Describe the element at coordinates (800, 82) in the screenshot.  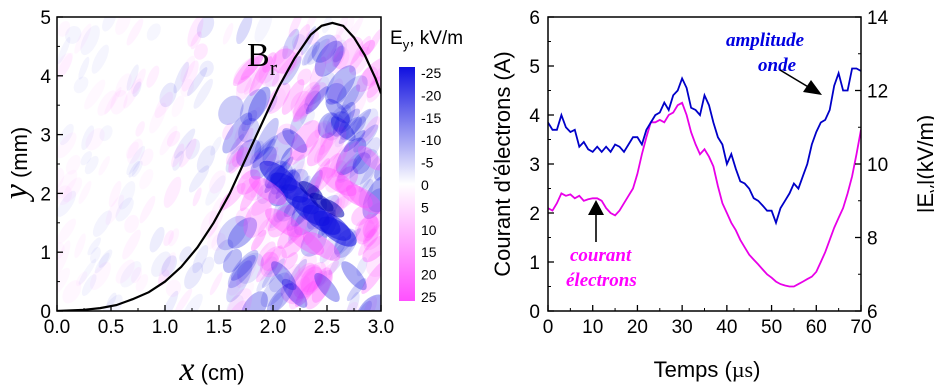
I see `arrow-amplitude` at that location.